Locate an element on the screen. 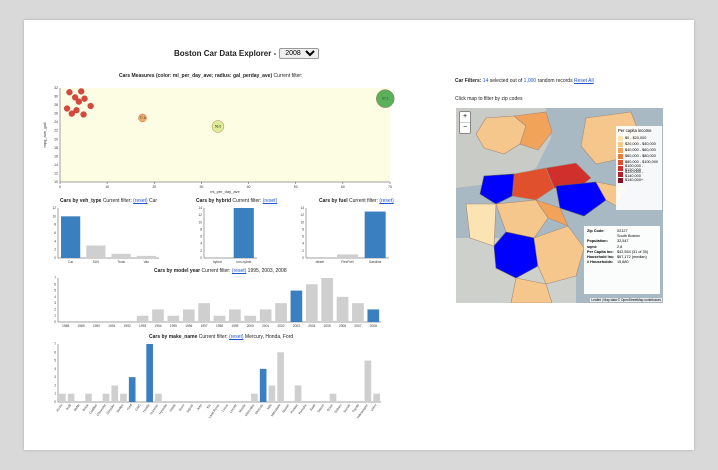 Image resolution: width=718 pixels, height=470 pixels. y-tick-label: 0 is located at coordinates (55, 322).